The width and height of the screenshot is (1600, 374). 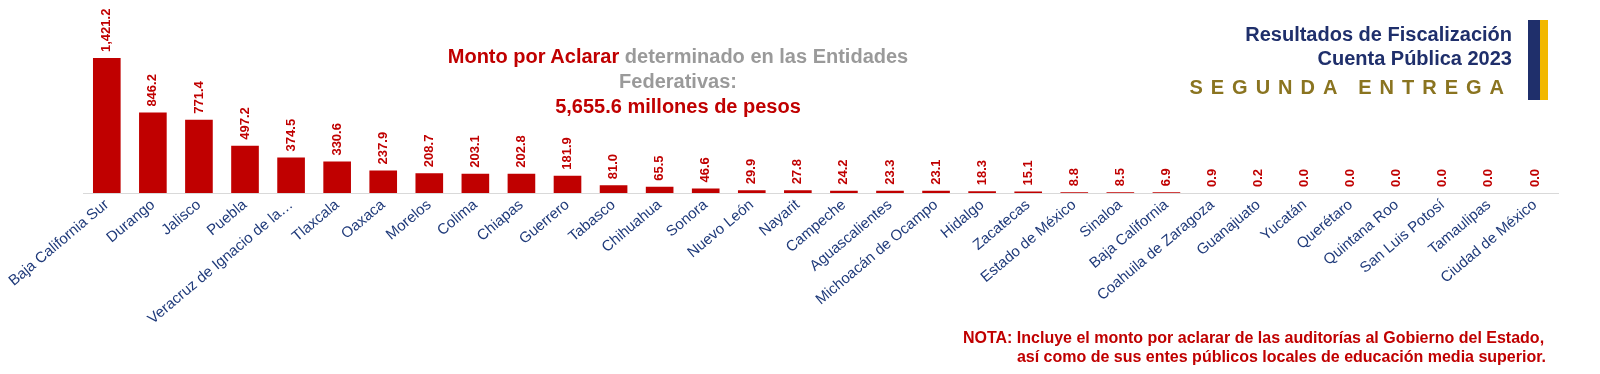 What do you see at coordinates (1212, 177) in the screenshot?
I see `data-label: 0.9` at bounding box center [1212, 177].